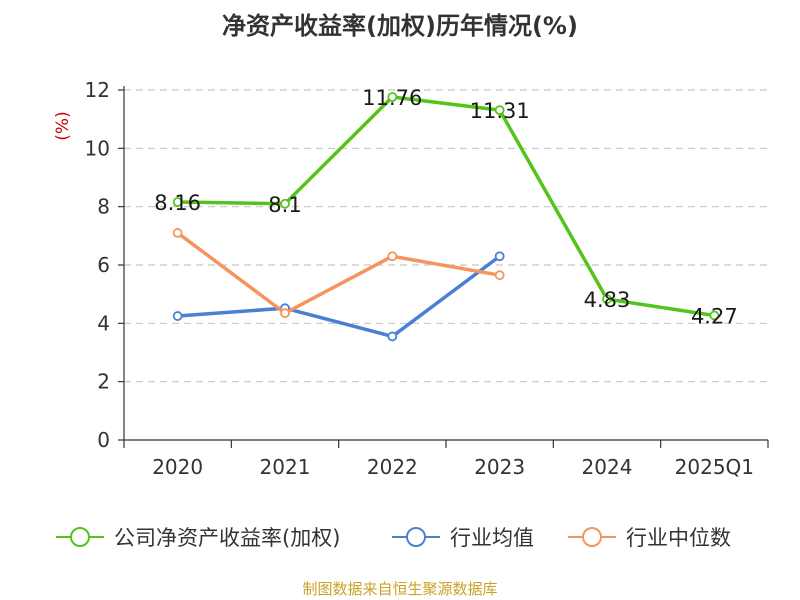  Describe the element at coordinates (63, 125) in the screenshot. I see `y-axis-label: (%)` at that location.